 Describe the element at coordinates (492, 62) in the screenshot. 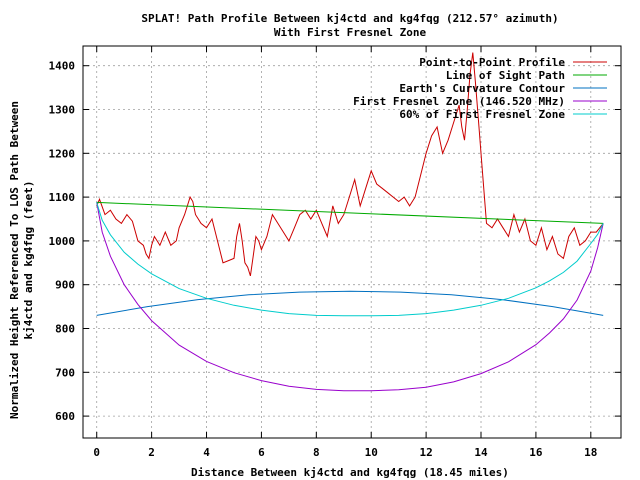

I see `legend-label-1: Point-to-Point Profile` at that location.